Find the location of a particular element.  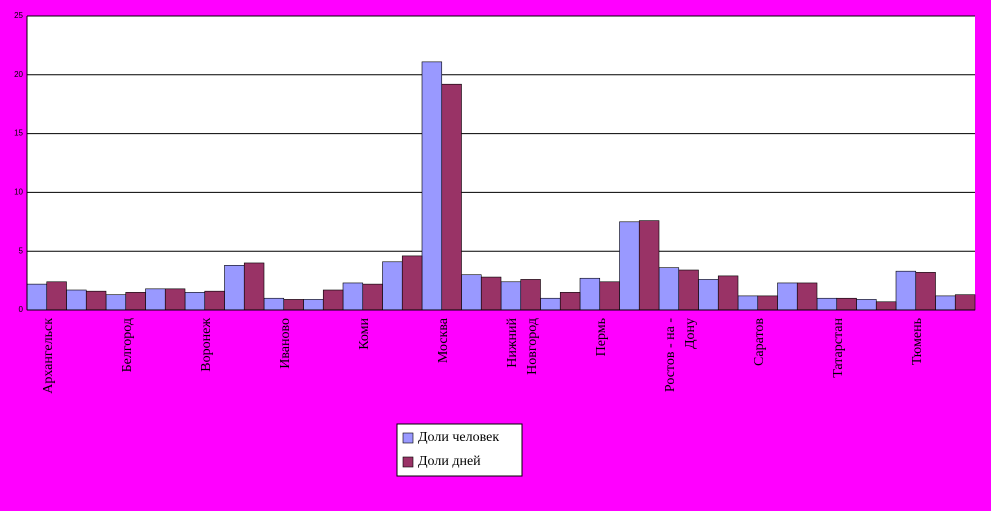

legend-label: Доли дней is located at coordinates (449, 461).